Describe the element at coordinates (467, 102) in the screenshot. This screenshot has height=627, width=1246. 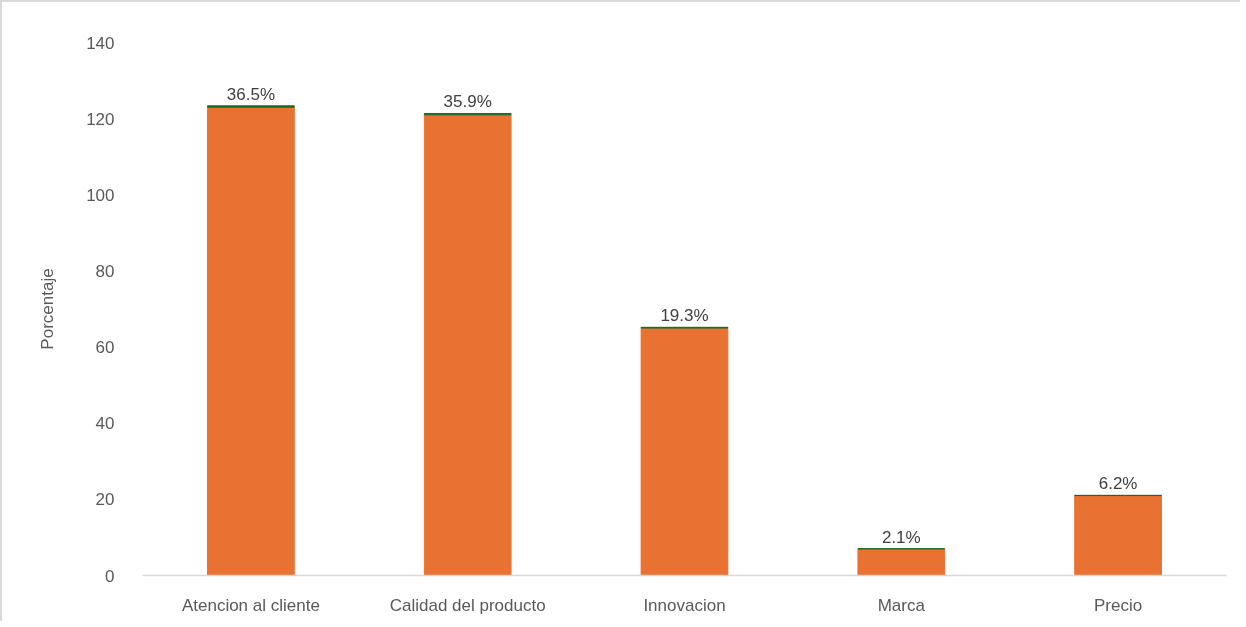
I see `data-label: 35.9%` at that location.